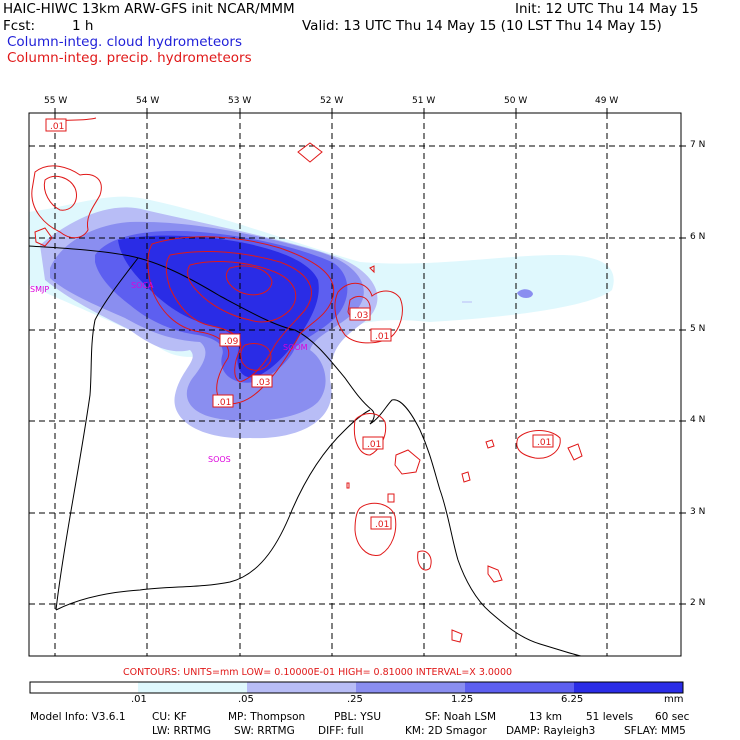 The image size is (740, 740). Describe the element at coordinates (129, 58) in the screenshot. I see `field-precip-label: Column-integ. precip. hydrometeors` at that location.